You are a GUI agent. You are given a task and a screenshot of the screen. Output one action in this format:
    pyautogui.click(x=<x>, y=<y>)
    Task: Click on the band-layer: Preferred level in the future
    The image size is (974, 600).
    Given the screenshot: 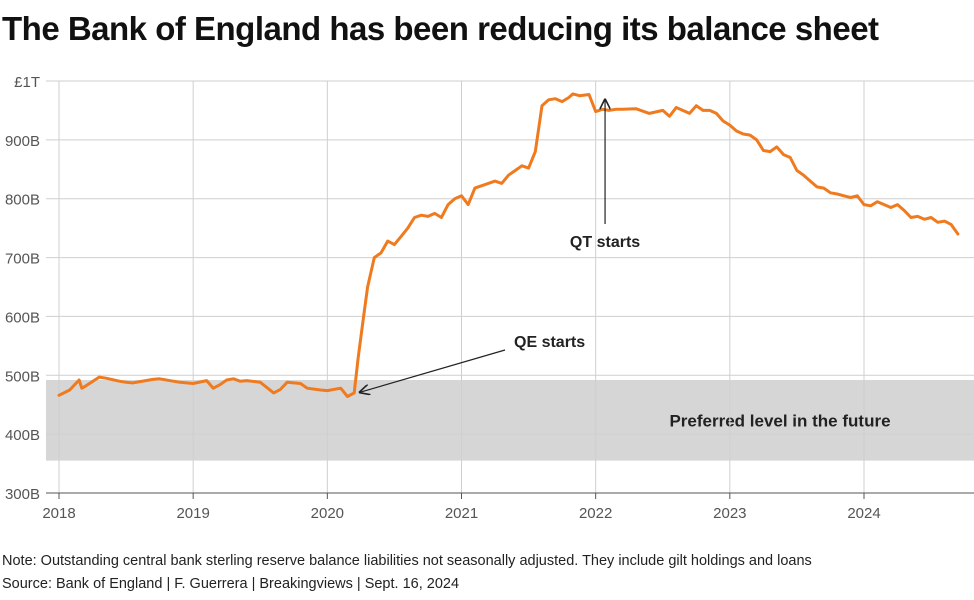 What is the action you would take?
    pyautogui.click(x=510, y=420)
    